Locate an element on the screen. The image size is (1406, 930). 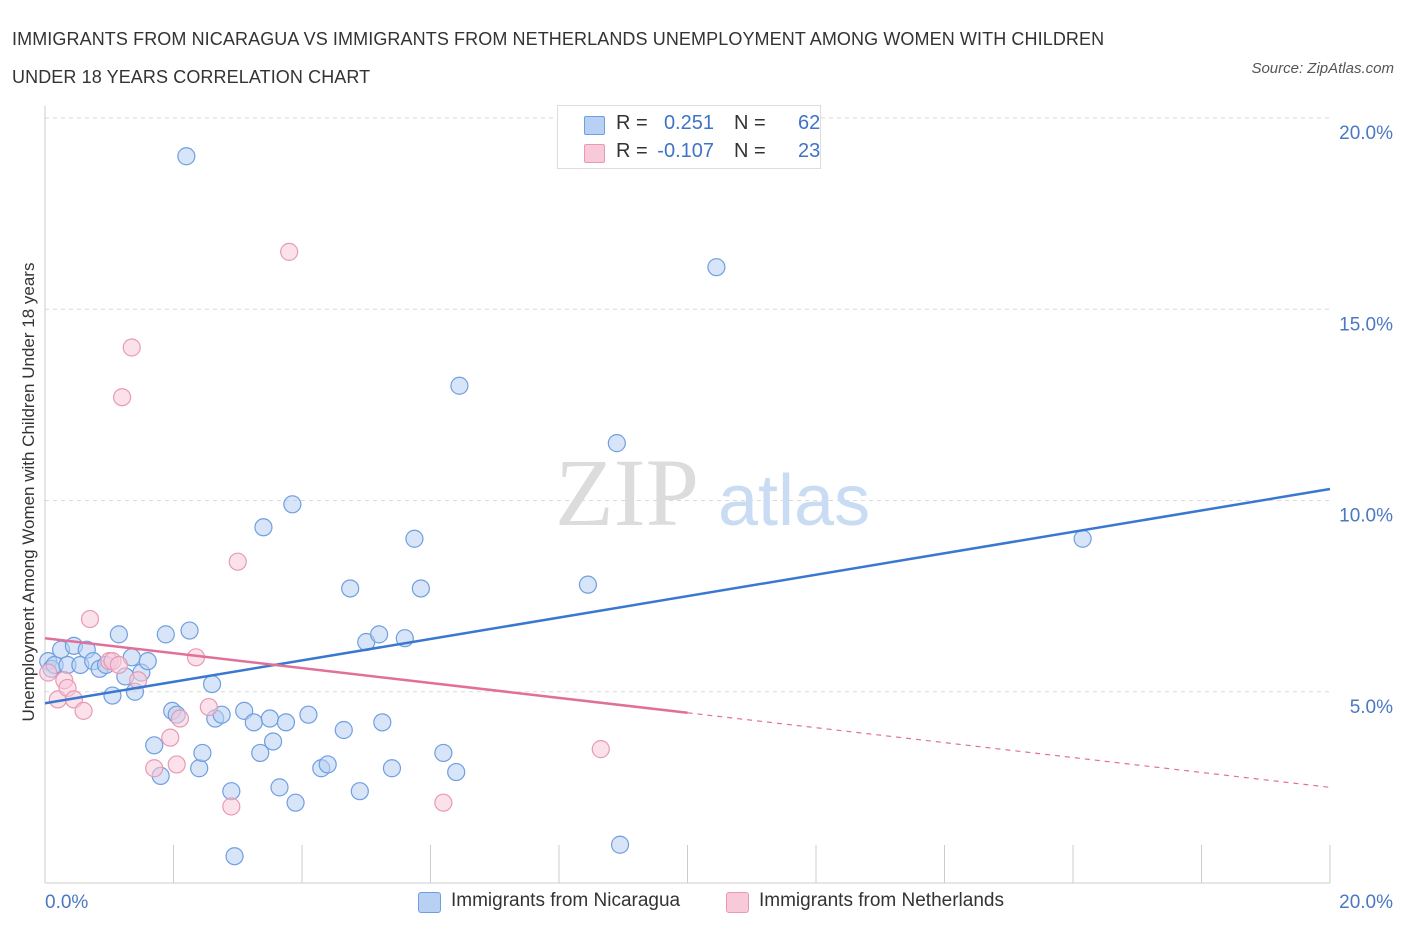
y-tick-label: 5.0% is located at coordinates (1371, 707).